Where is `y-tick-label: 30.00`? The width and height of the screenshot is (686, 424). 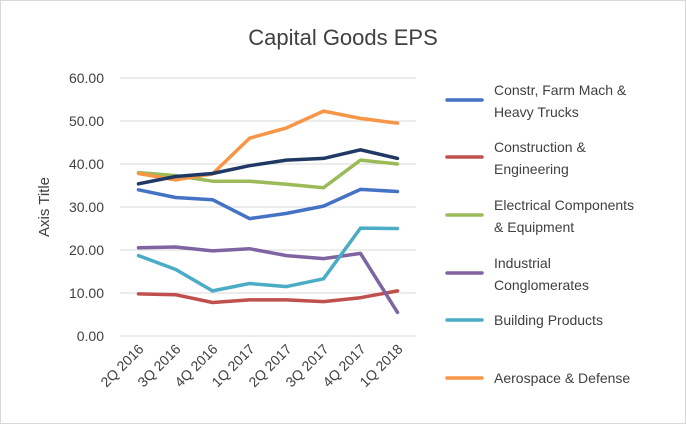
y-tick-label: 30.00 is located at coordinates (86, 207).